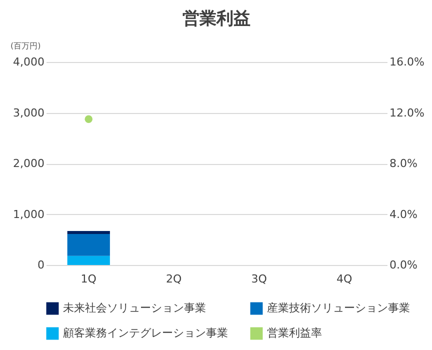 The height and width of the screenshot is (350, 432). What do you see at coordinates (338, 308) in the screenshot?
I see `legend-label: 産業技術ソリューション事業` at bounding box center [338, 308].